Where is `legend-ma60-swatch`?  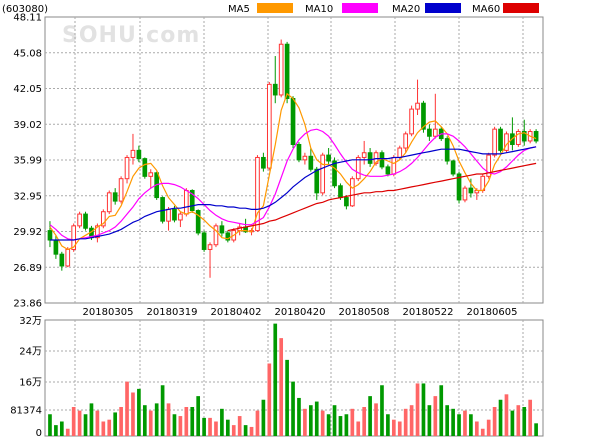 legend-ma60-swatch is located at coordinates (521, 8).